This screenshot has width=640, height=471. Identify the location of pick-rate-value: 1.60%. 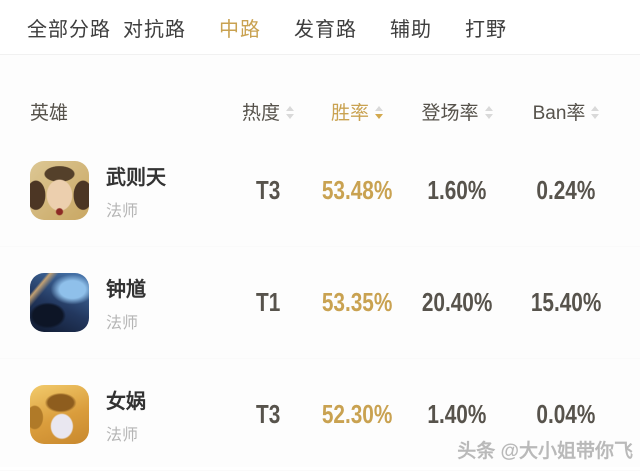
(457, 190).